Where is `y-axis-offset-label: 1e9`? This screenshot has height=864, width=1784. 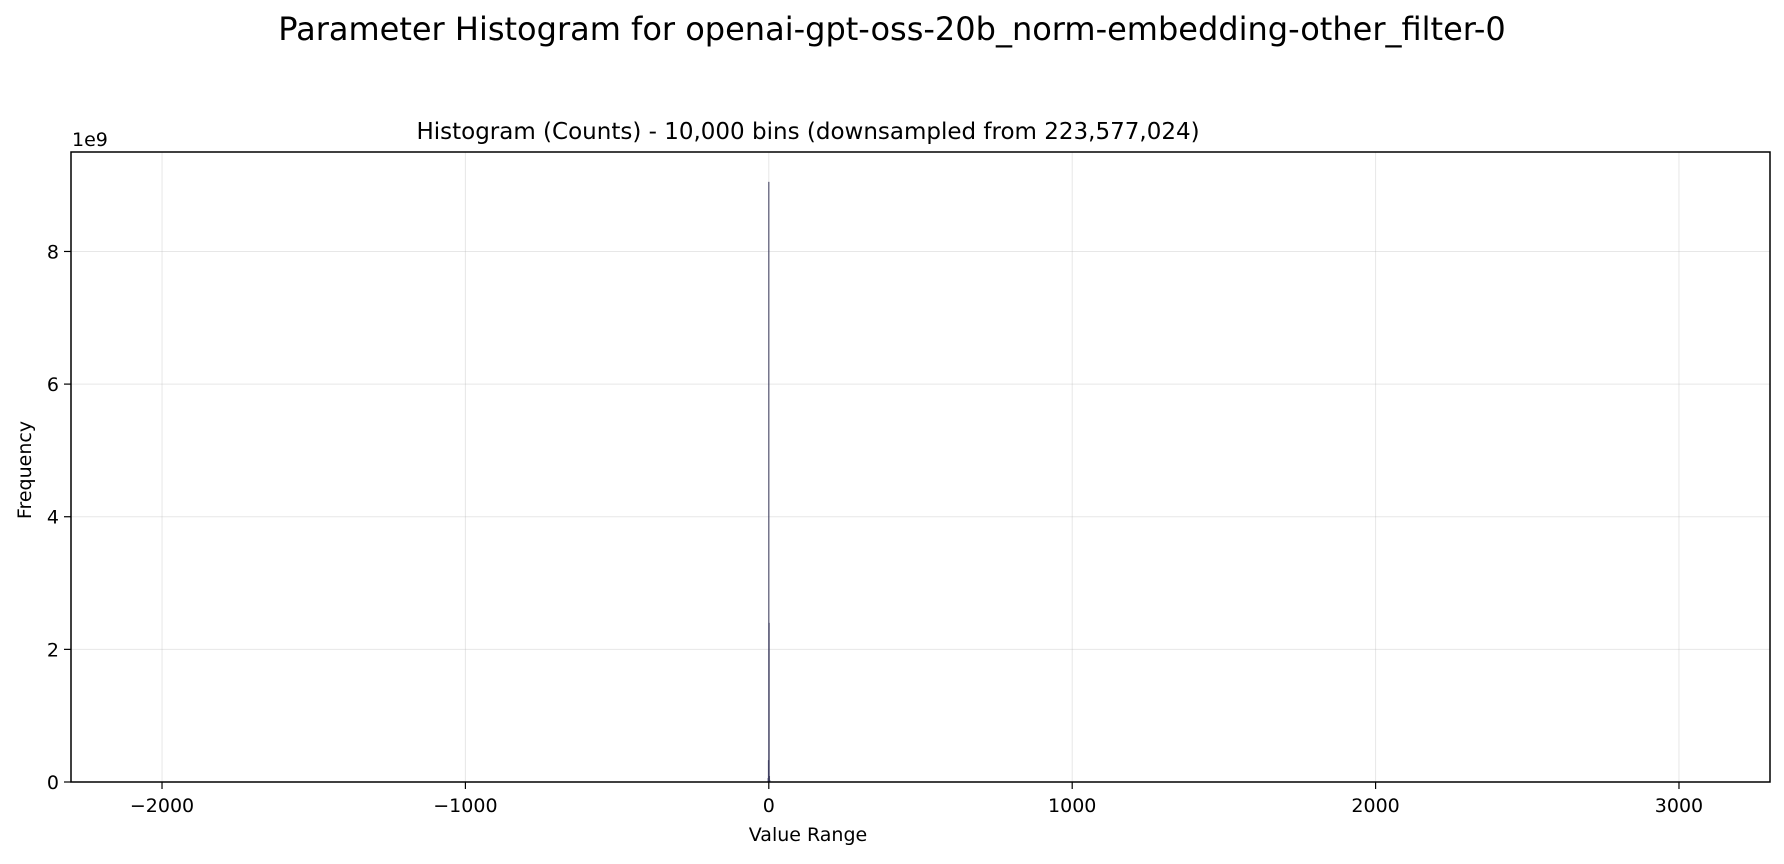
y-axis-offset-label: 1e9 is located at coordinates (90, 140).